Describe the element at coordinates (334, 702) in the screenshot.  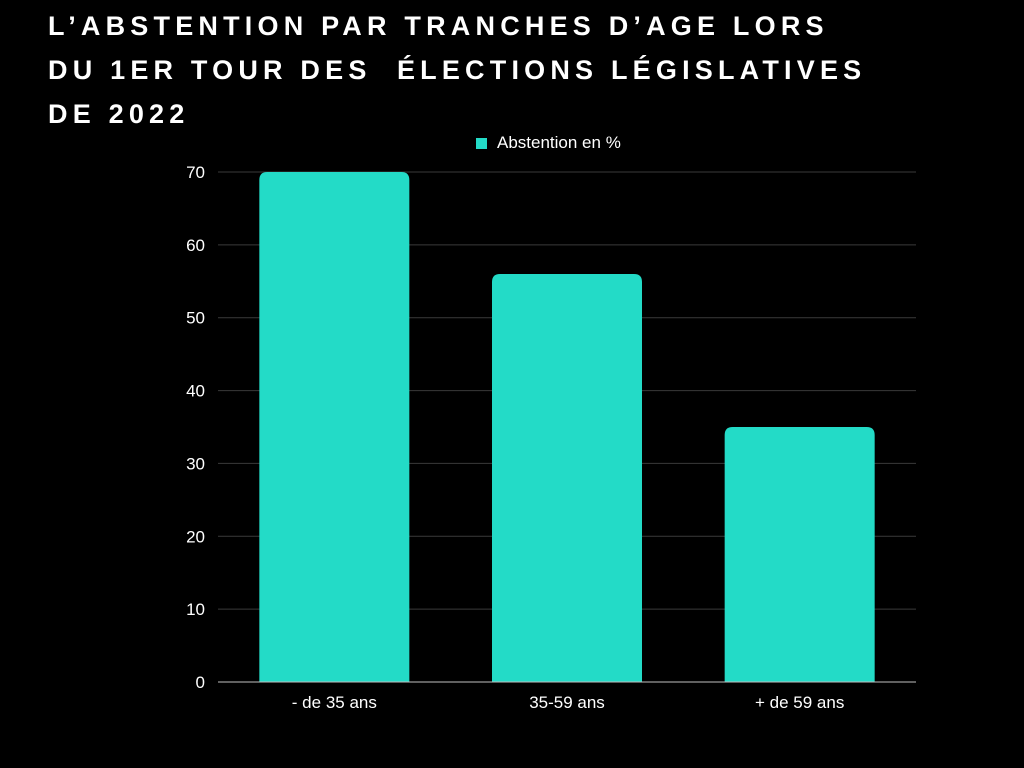
I see `x-tick-label: - de 35 ans` at that location.